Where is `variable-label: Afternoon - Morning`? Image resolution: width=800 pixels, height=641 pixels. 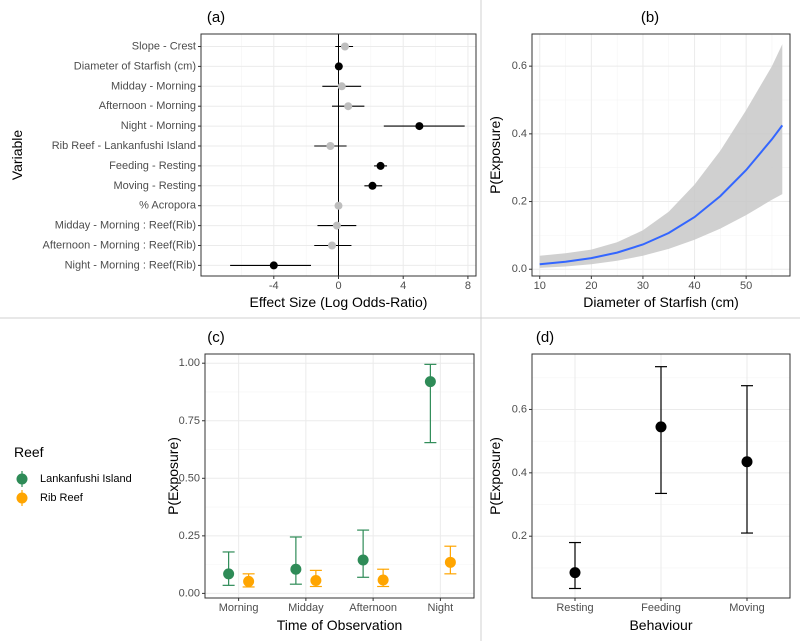
variable-label: Afternoon - Morning is located at coordinates (147, 106).